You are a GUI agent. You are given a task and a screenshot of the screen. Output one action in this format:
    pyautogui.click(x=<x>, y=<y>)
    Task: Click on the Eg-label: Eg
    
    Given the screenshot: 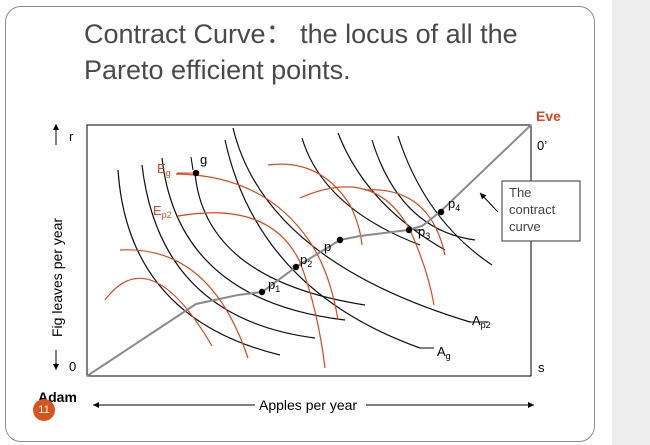 What is the action you would take?
    pyautogui.click(x=164, y=169)
    